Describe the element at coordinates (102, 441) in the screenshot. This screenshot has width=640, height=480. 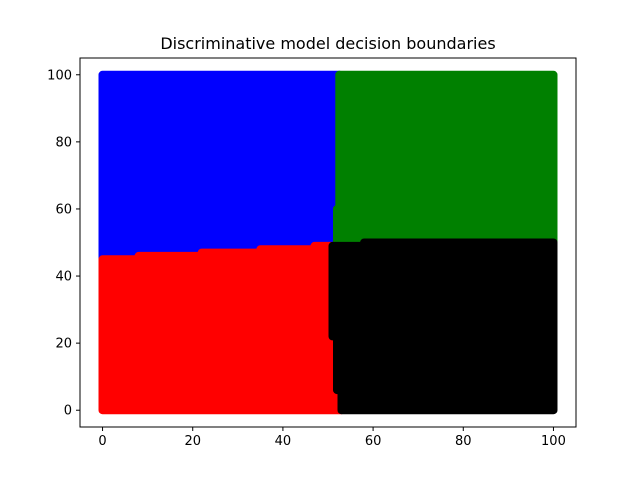
I see `x-tick-label: 0` at that location.